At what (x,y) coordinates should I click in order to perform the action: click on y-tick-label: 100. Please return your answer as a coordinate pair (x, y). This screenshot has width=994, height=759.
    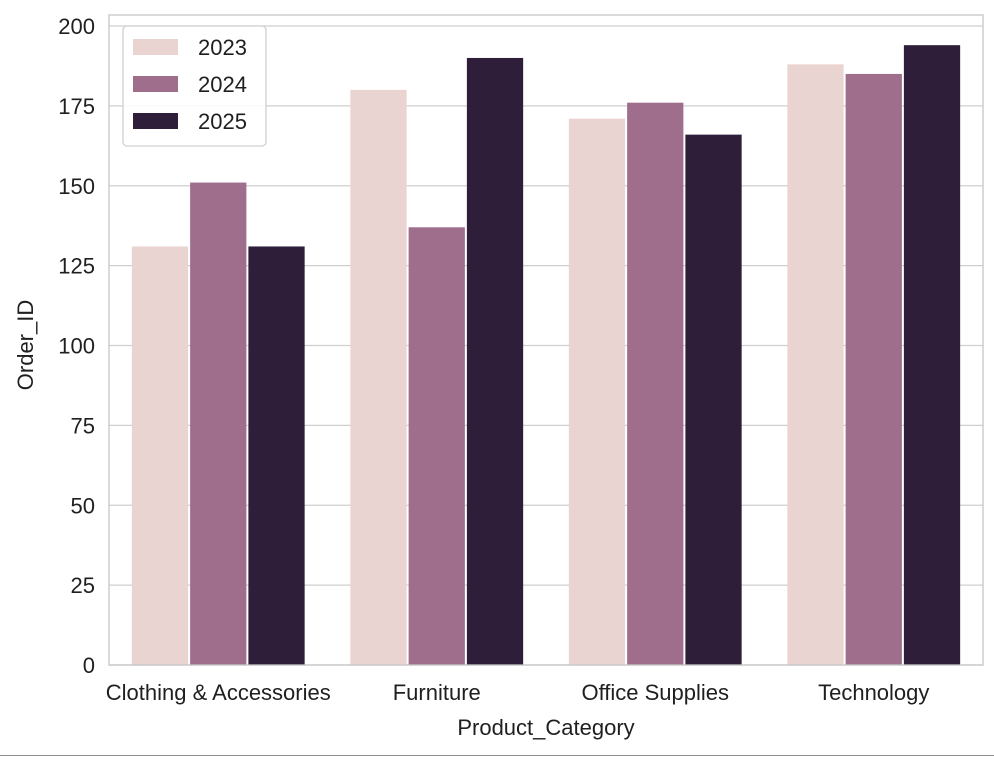
    Looking at the image, I should click on (76, 346).